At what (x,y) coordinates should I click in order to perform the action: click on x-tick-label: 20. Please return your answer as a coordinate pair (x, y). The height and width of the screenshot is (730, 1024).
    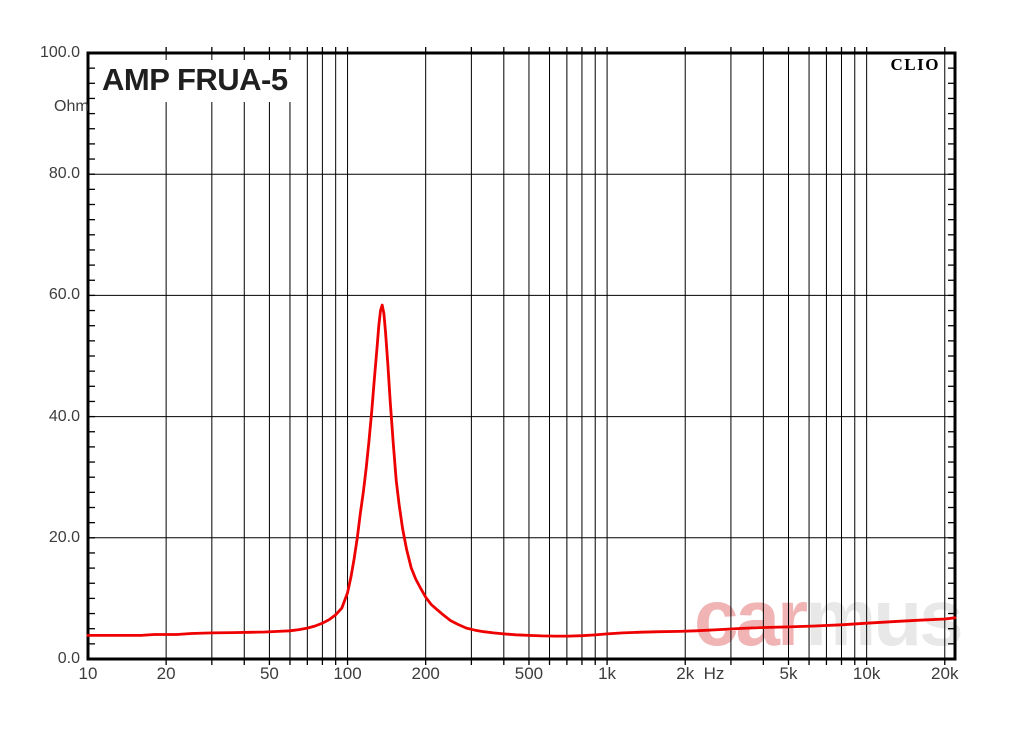
    Looking at the image, I should click on (166, 673).